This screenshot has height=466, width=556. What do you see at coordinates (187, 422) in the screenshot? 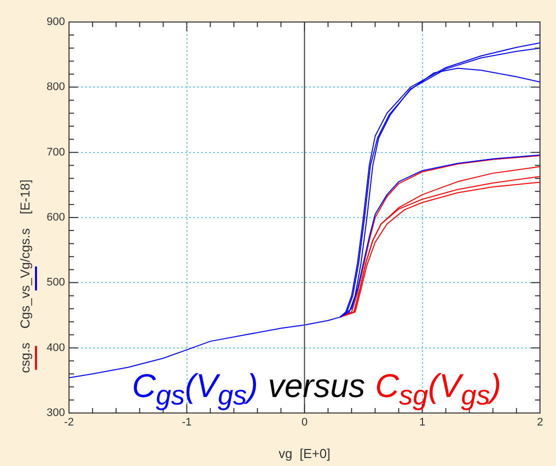
I see `x-tick-label: -1` at bounding box center [187, 422].